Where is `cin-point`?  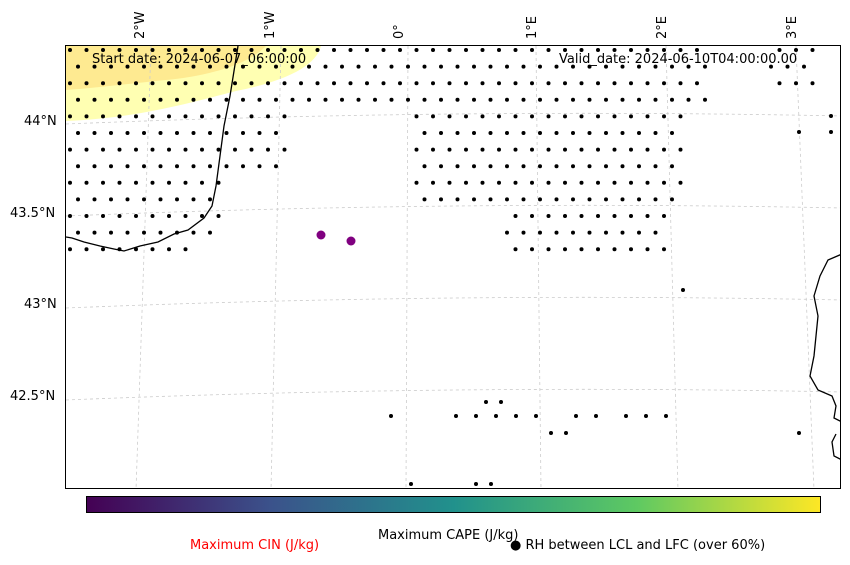
cin-point is located at coordinates (351, 241).